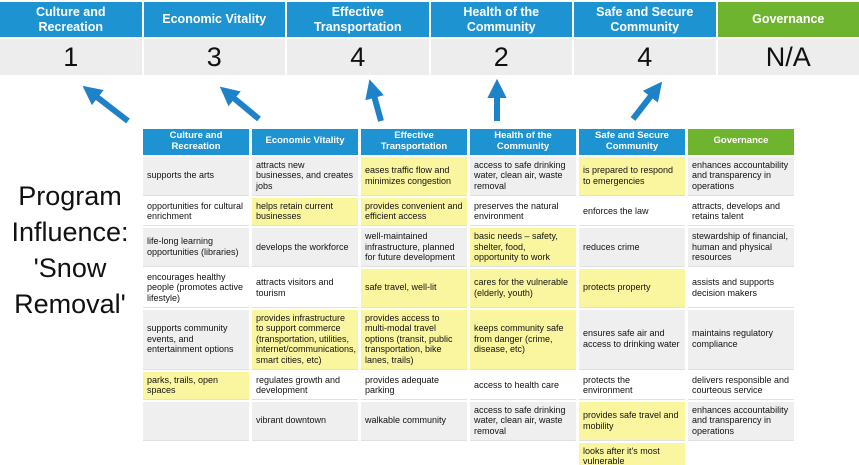 The height and width of the screenshot is (465, 859). Describe the element at coordinates (632, 421) in the screenshot. I see `table-cell: provides safe travel and mobility` at that location.